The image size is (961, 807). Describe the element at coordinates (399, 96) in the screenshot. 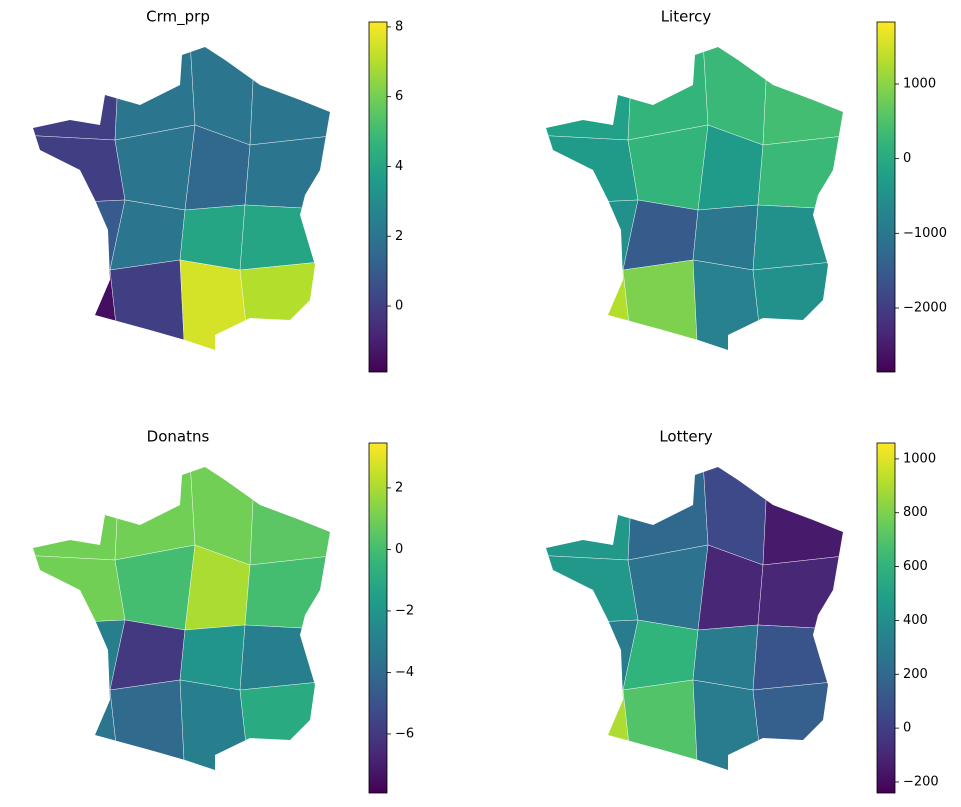

I see `colorbar-tick-label: 6` at that location.